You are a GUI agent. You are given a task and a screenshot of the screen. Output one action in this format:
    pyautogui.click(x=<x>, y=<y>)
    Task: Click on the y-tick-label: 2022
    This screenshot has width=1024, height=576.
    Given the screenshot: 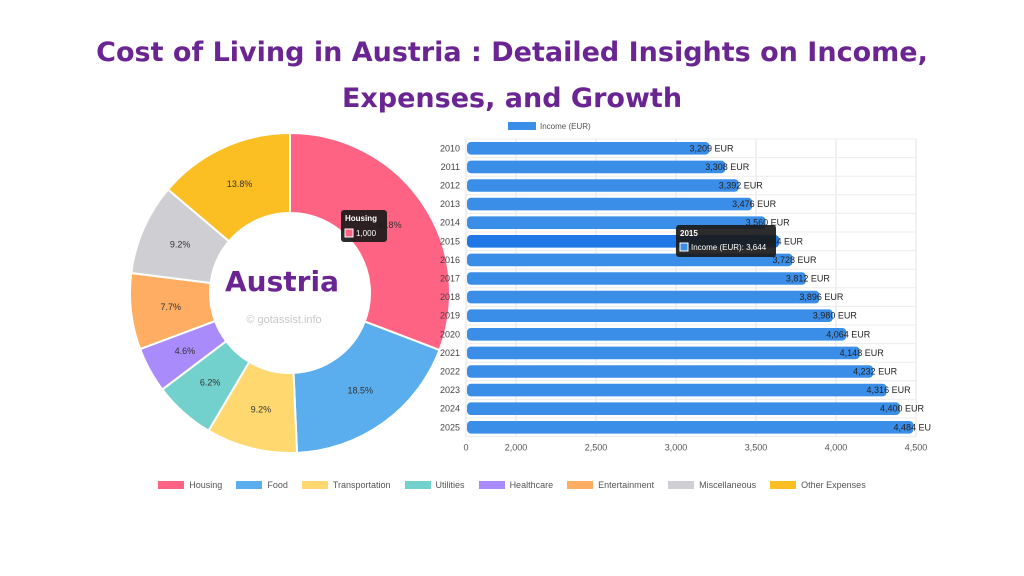 What is the action you would take?
    pyautogui.click(x=450, y=372)
    